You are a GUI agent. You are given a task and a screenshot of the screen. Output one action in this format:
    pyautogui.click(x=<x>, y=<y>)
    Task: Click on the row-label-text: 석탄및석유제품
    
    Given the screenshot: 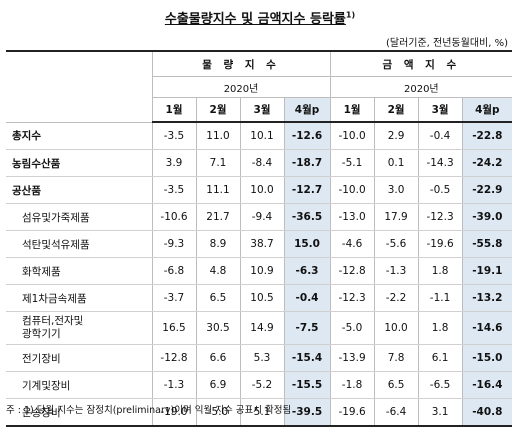 What is the action you would take?
    pyautogui.click(x=56, y=244)
    